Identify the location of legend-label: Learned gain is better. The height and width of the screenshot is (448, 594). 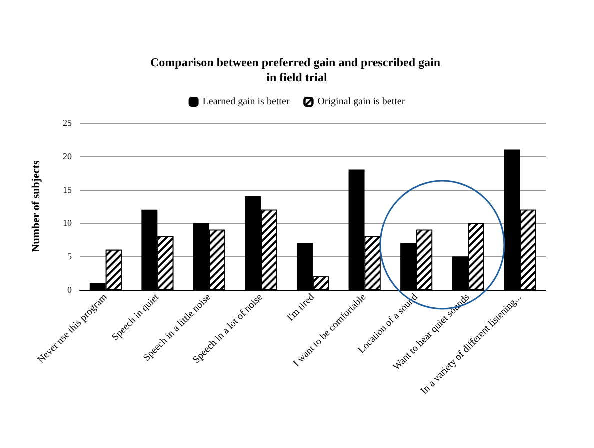
(246, 102).